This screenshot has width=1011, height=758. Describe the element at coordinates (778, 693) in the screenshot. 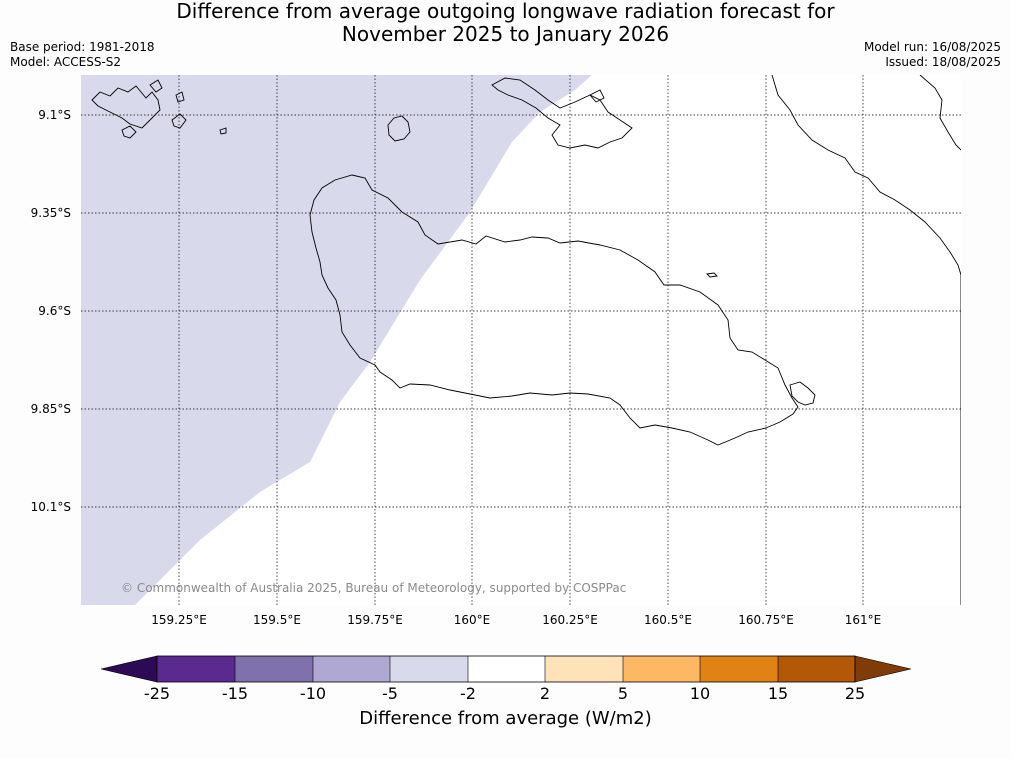

I see `colorbar-tick-label: 15` at that location.